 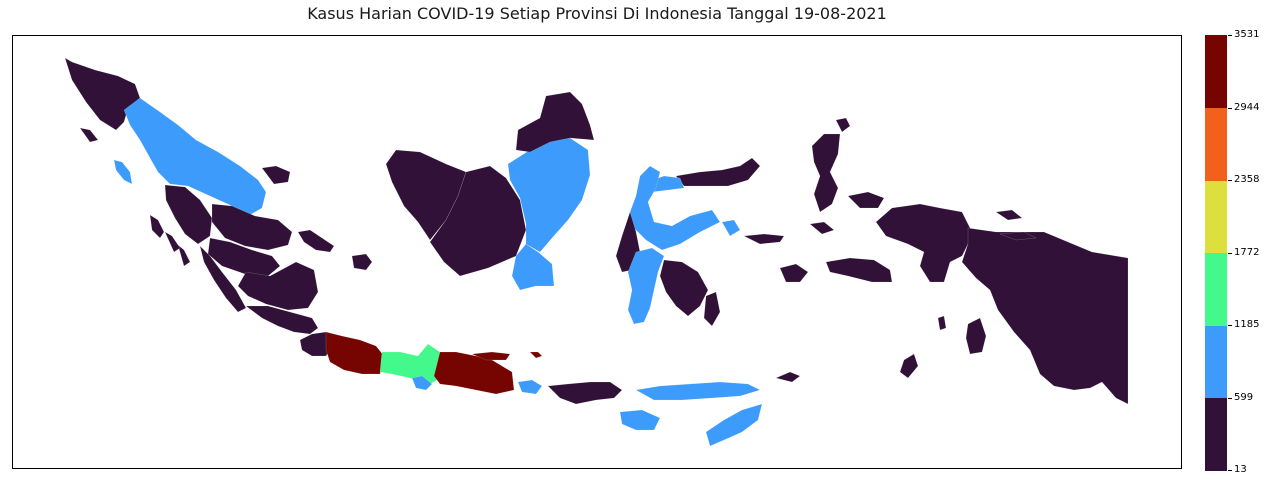 I want to click on colorbar-tick-label: 1772, so click(x=1247, y=252).